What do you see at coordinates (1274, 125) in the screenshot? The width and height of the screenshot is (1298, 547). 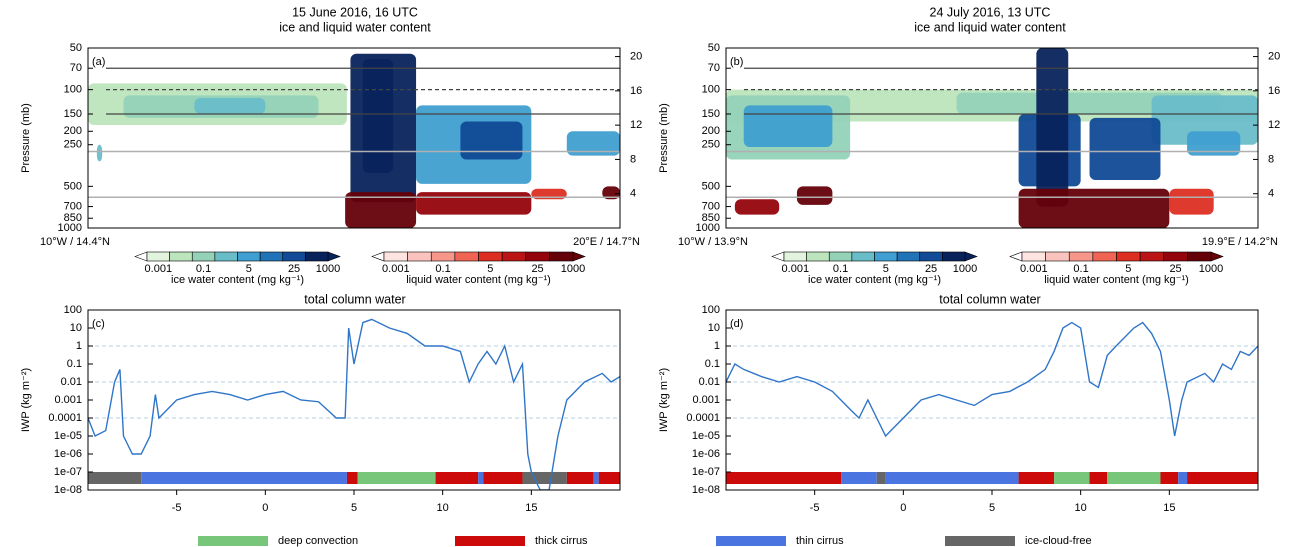 I see `y2-tick-label: 12` at bounding box center [1274, 125].